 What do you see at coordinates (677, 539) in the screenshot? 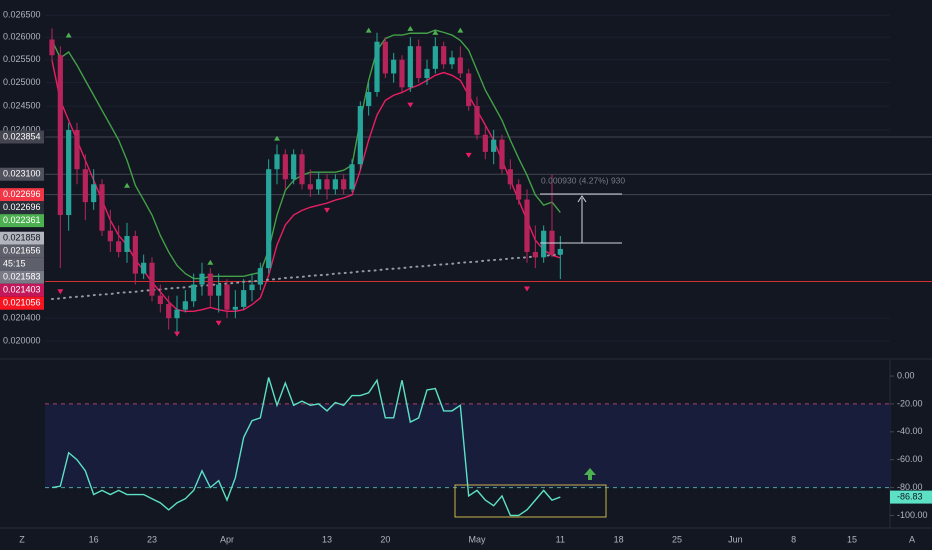
I see `x-tick-label: 25` at bounding box center [677, 539].